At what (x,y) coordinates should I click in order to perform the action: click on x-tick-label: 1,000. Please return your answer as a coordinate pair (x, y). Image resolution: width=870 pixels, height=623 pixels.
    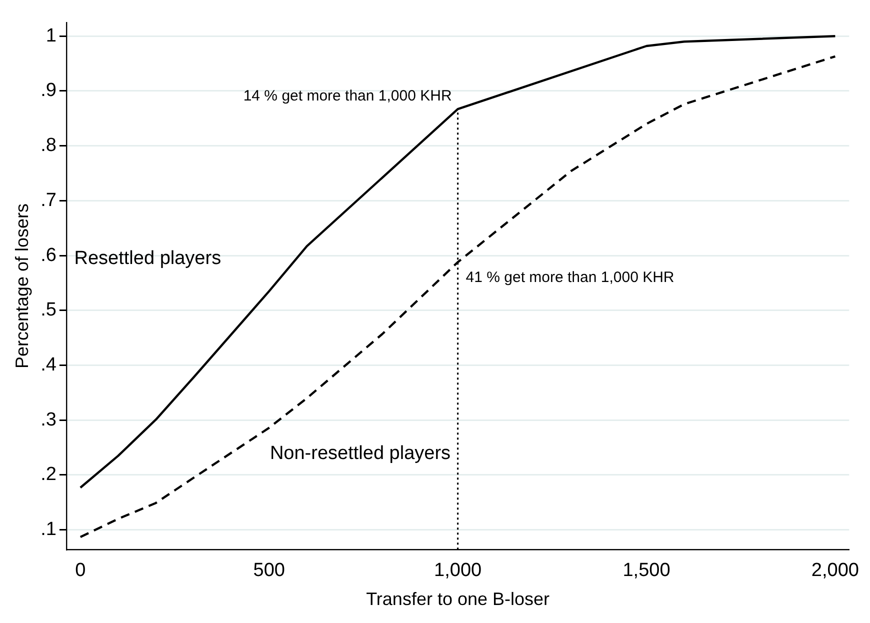
    Looking at the image, I should click on (458, 571).